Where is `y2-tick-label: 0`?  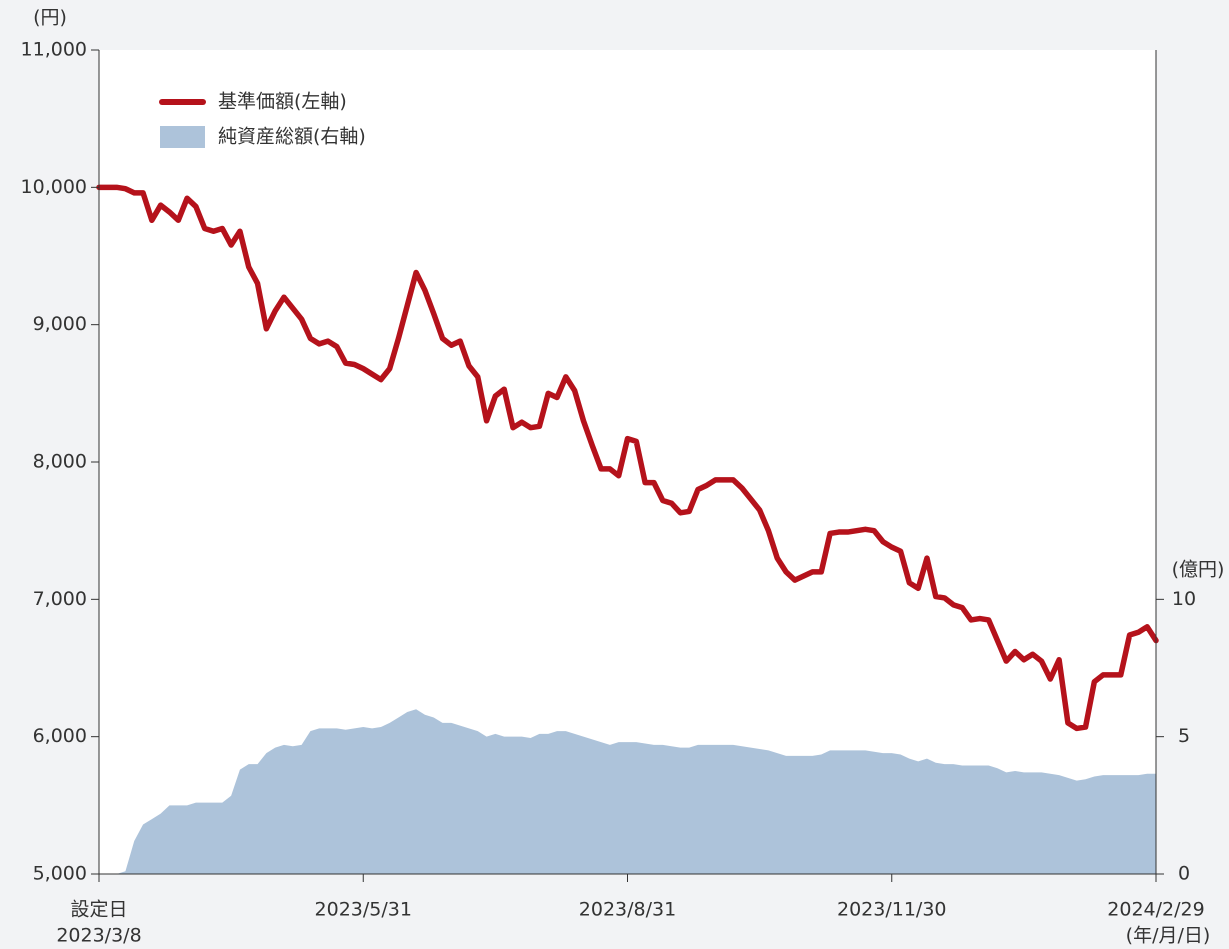
y2-tick-label: 0 is located at coordinates (1184, 874).